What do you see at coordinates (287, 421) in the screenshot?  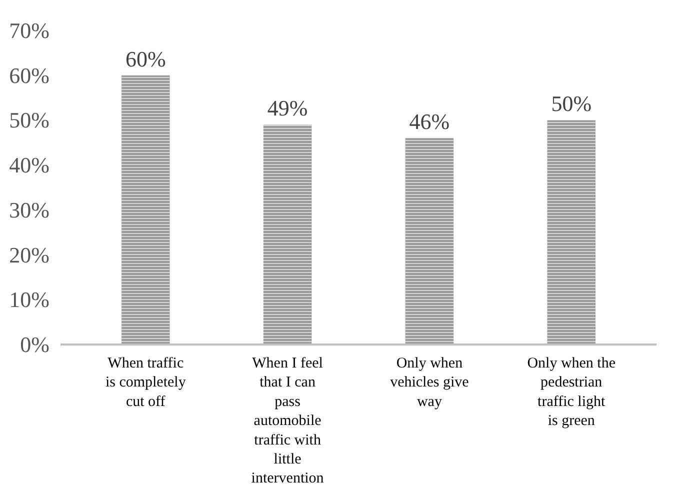 I see `x-tick-label: When I feel that I can pass automobile traffic with little intervention` at bounding box center [287, 421].